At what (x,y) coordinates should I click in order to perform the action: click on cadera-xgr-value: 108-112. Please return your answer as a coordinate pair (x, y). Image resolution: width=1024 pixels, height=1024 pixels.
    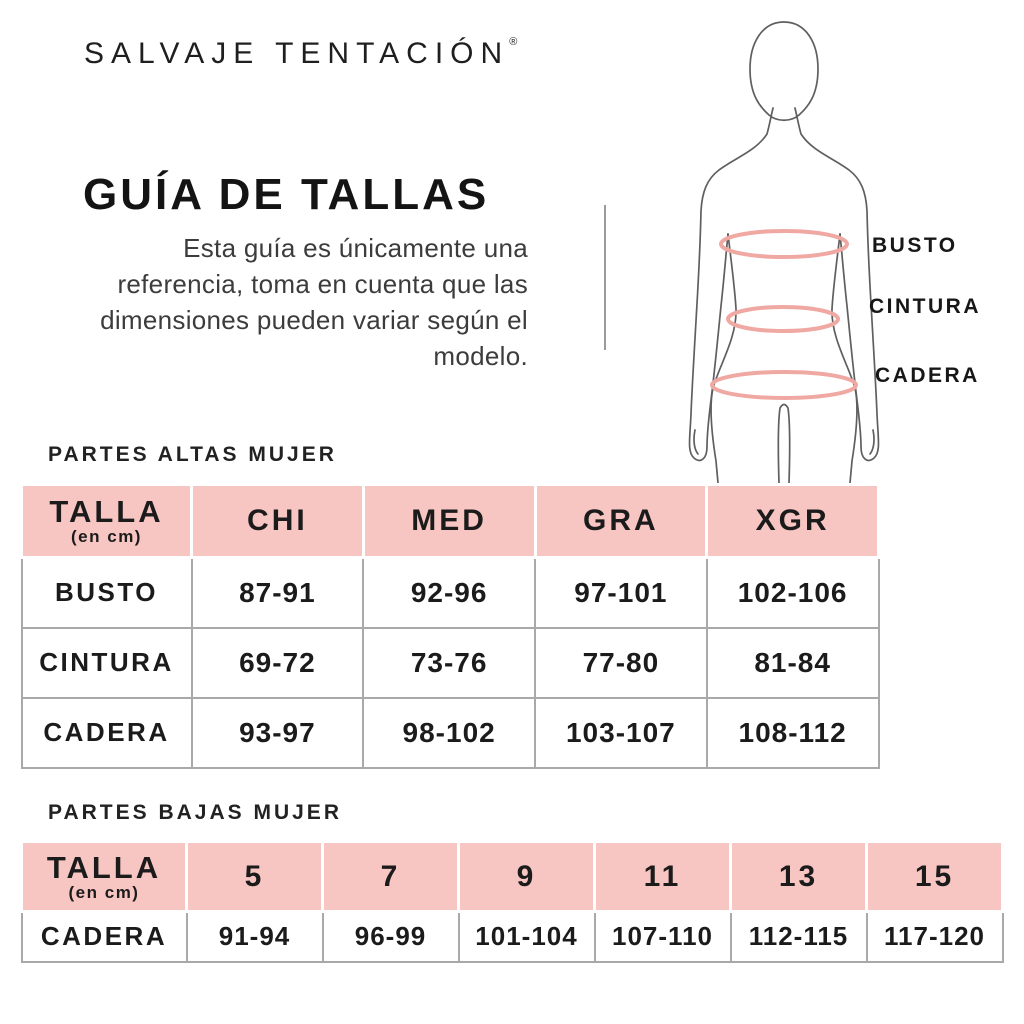
    Looking at the image, I should click on (792, 732).